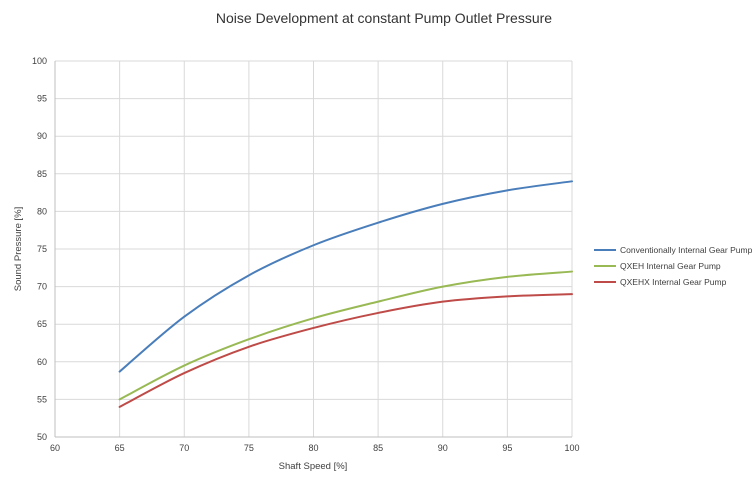 The width and height of the screenshot is (753, 478). What do you see at coordinates (42, 174) in the screenshot?
I see `y-tick-label: 85` at bounding box center [42, 174].